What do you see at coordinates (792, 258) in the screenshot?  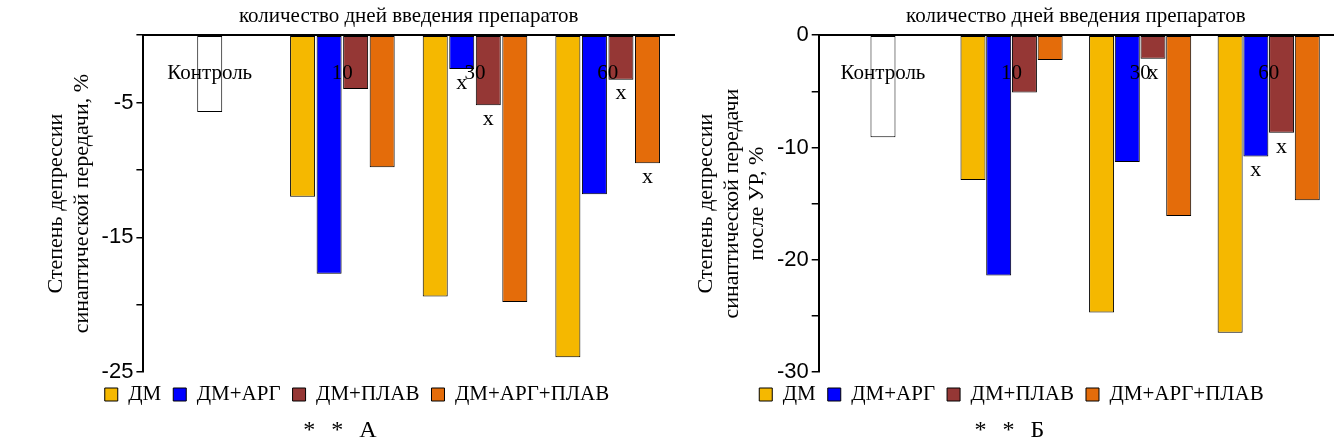 I see `y-tick-label: -20` at bounding box center [792, 258].